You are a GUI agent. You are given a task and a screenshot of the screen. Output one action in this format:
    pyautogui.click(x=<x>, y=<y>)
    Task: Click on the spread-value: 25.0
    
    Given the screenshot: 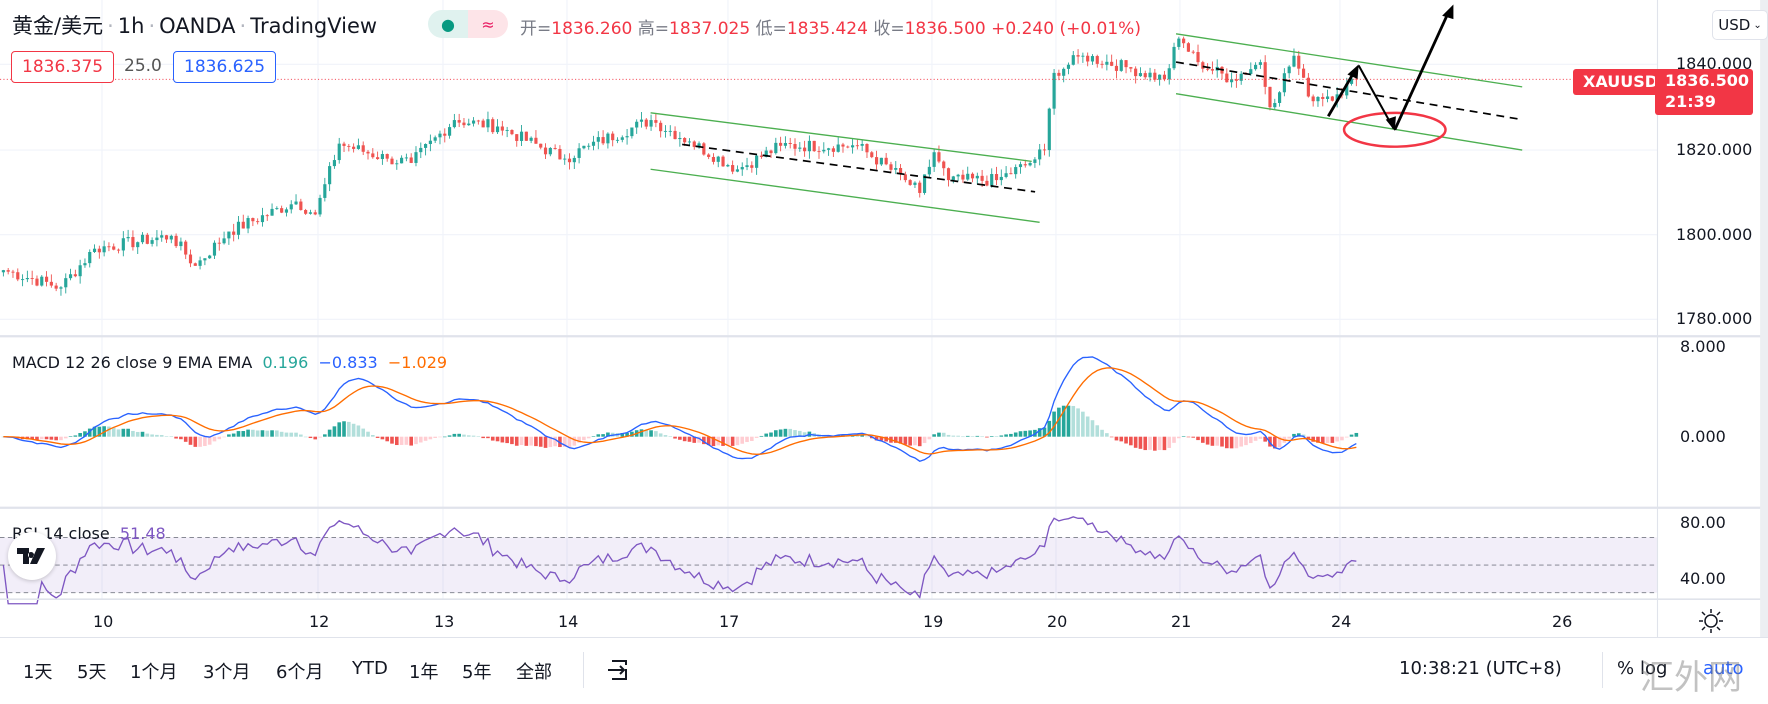 What is the action you would take?
    pyautogui.click(x=143, y=66)
    